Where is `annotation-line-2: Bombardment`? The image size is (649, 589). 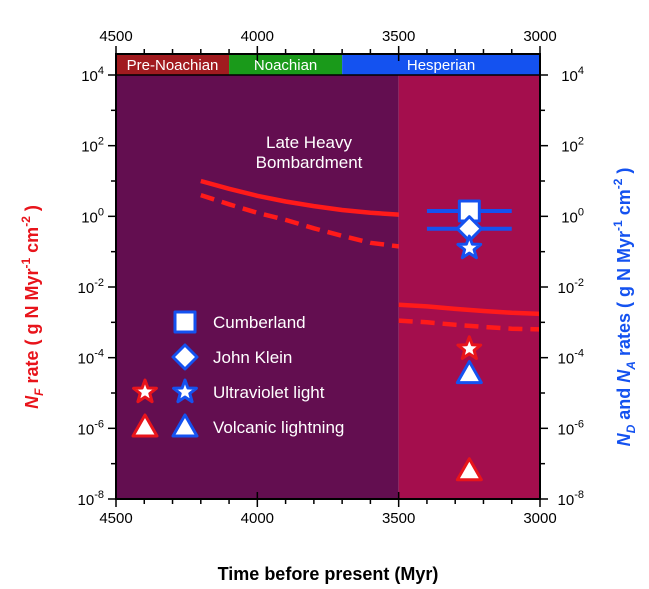 annotation-line-2: Bombardment is located at coordinates (309, 162).